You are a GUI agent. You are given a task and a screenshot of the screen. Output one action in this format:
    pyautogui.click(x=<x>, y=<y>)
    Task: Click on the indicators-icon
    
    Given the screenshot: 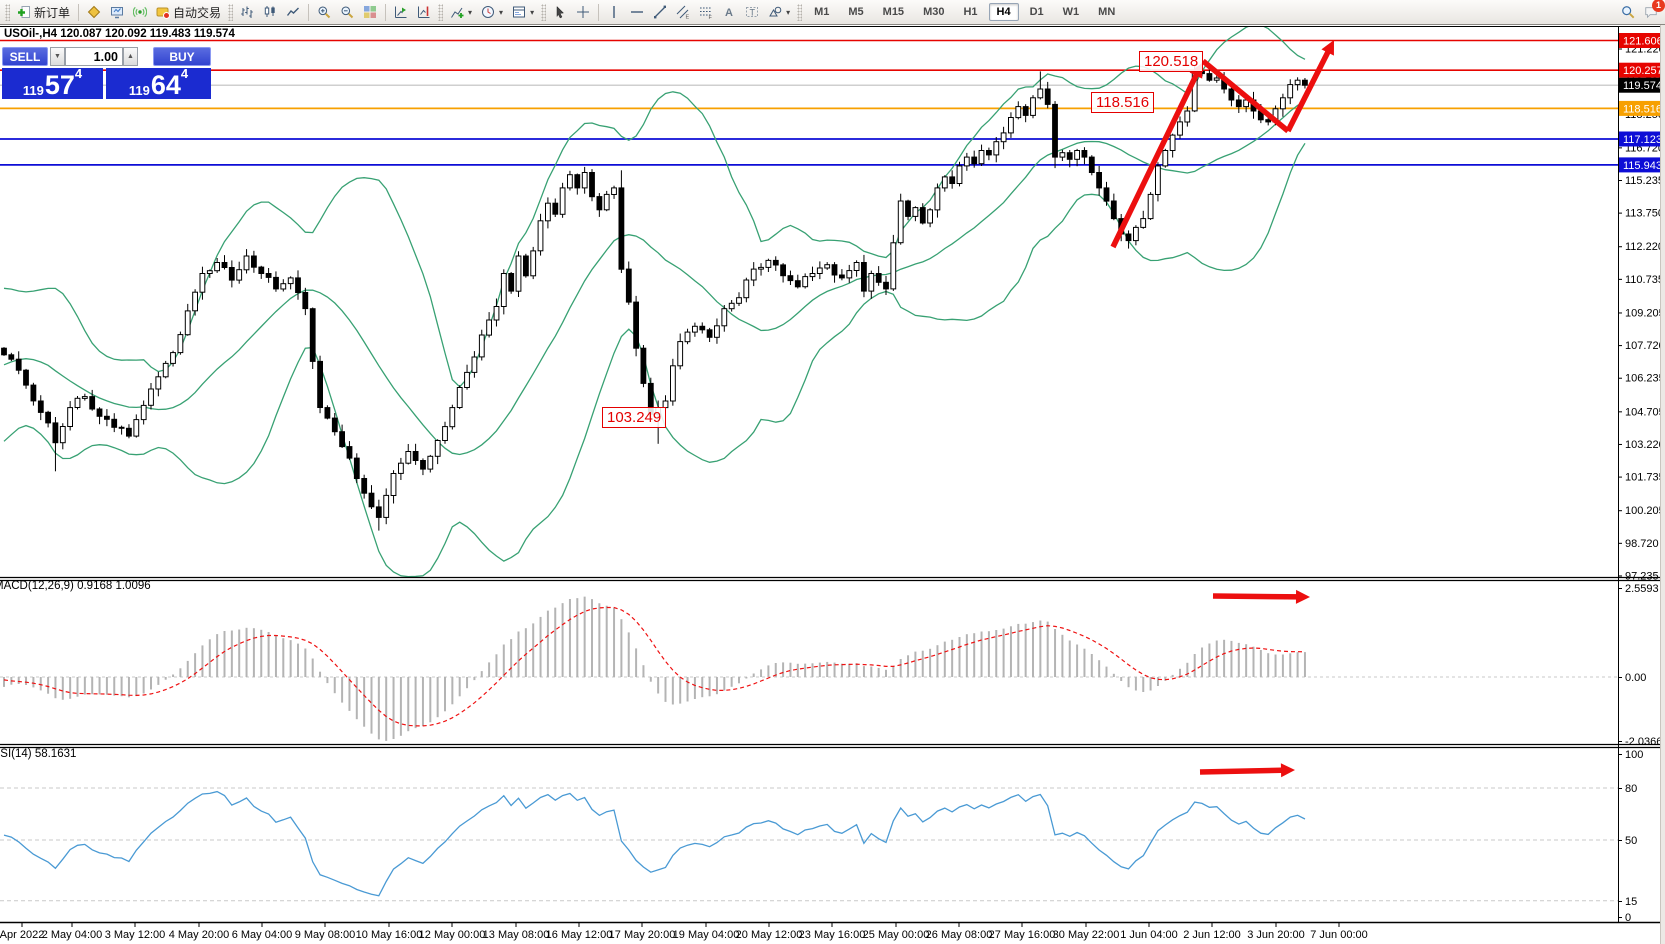 What is the action you would take?
    pyautogui.click(x=457, y=12)
    